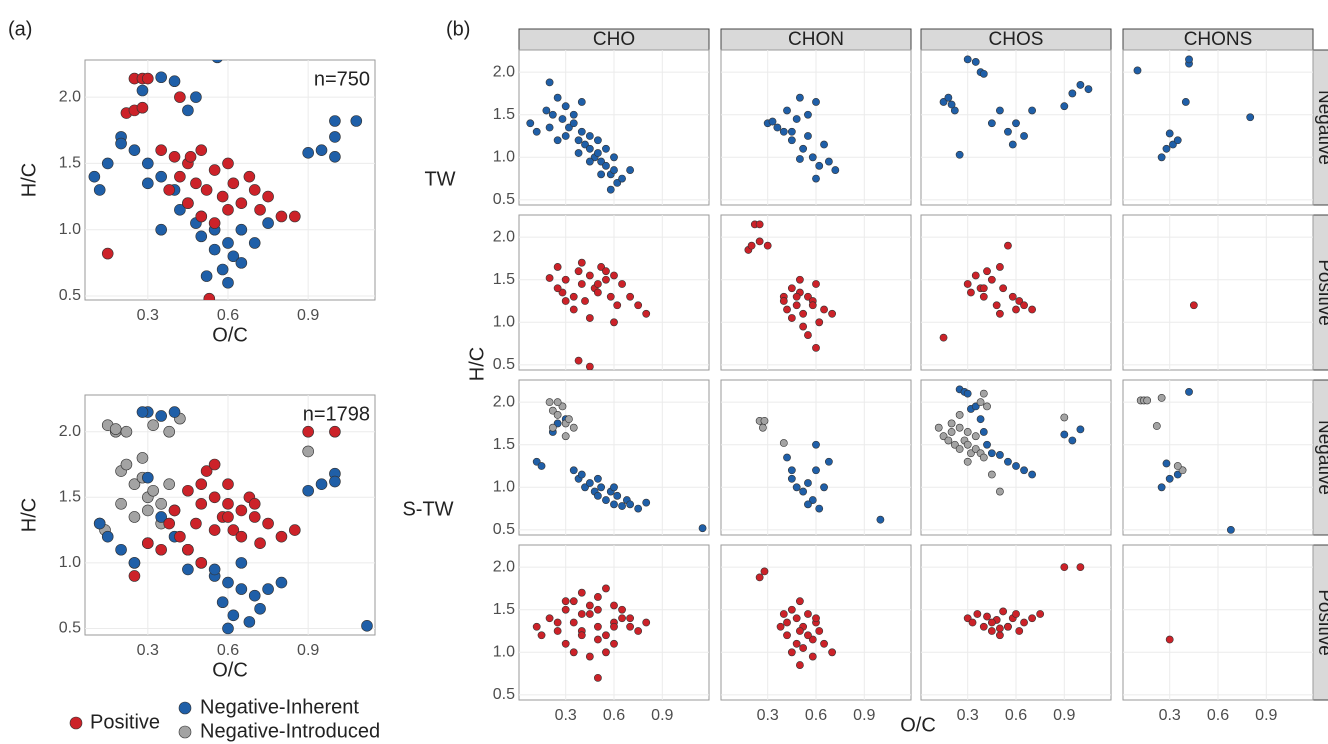  I want to click on legend-swatch, so click(185, 732).